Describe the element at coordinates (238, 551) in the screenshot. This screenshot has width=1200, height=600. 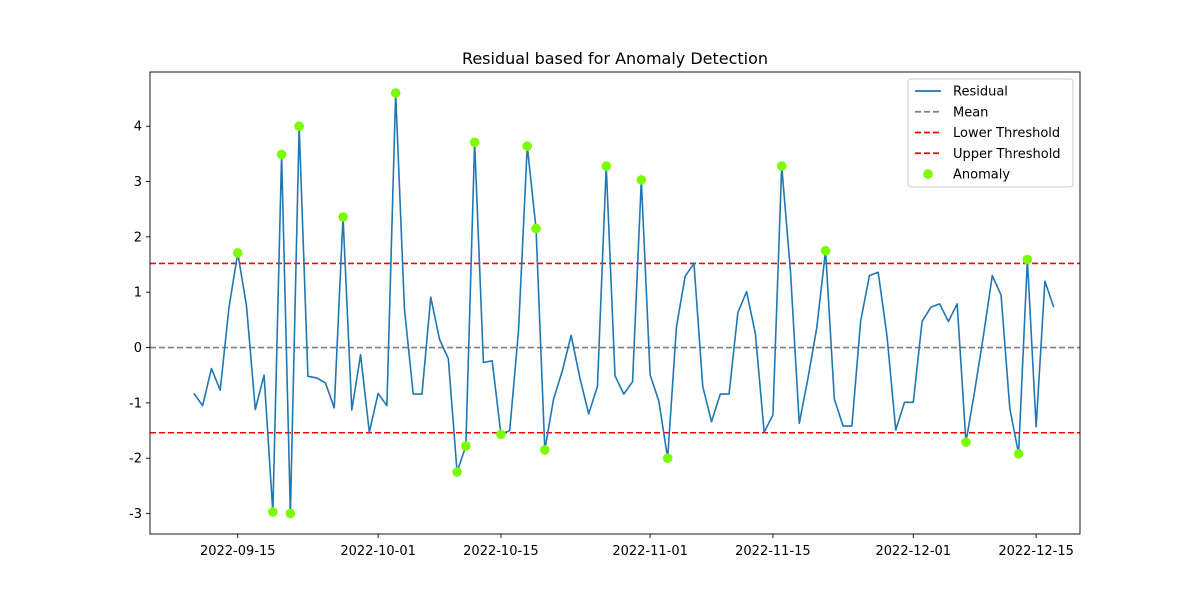
I see `x-tick-label: 2022-09-15` at that location.